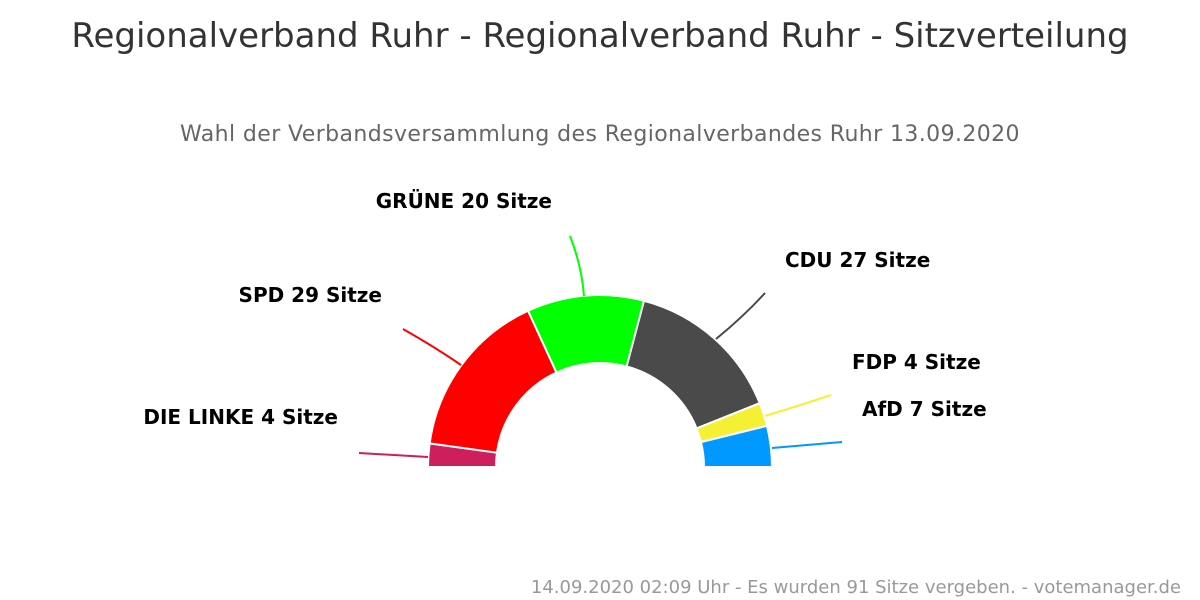  I want to click on slice-cdu, so click(693, 364).